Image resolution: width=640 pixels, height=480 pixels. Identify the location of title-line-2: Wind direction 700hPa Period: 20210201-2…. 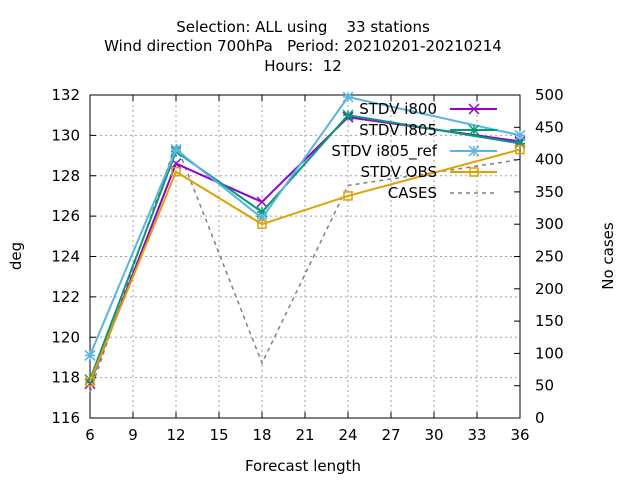
(303, 46).